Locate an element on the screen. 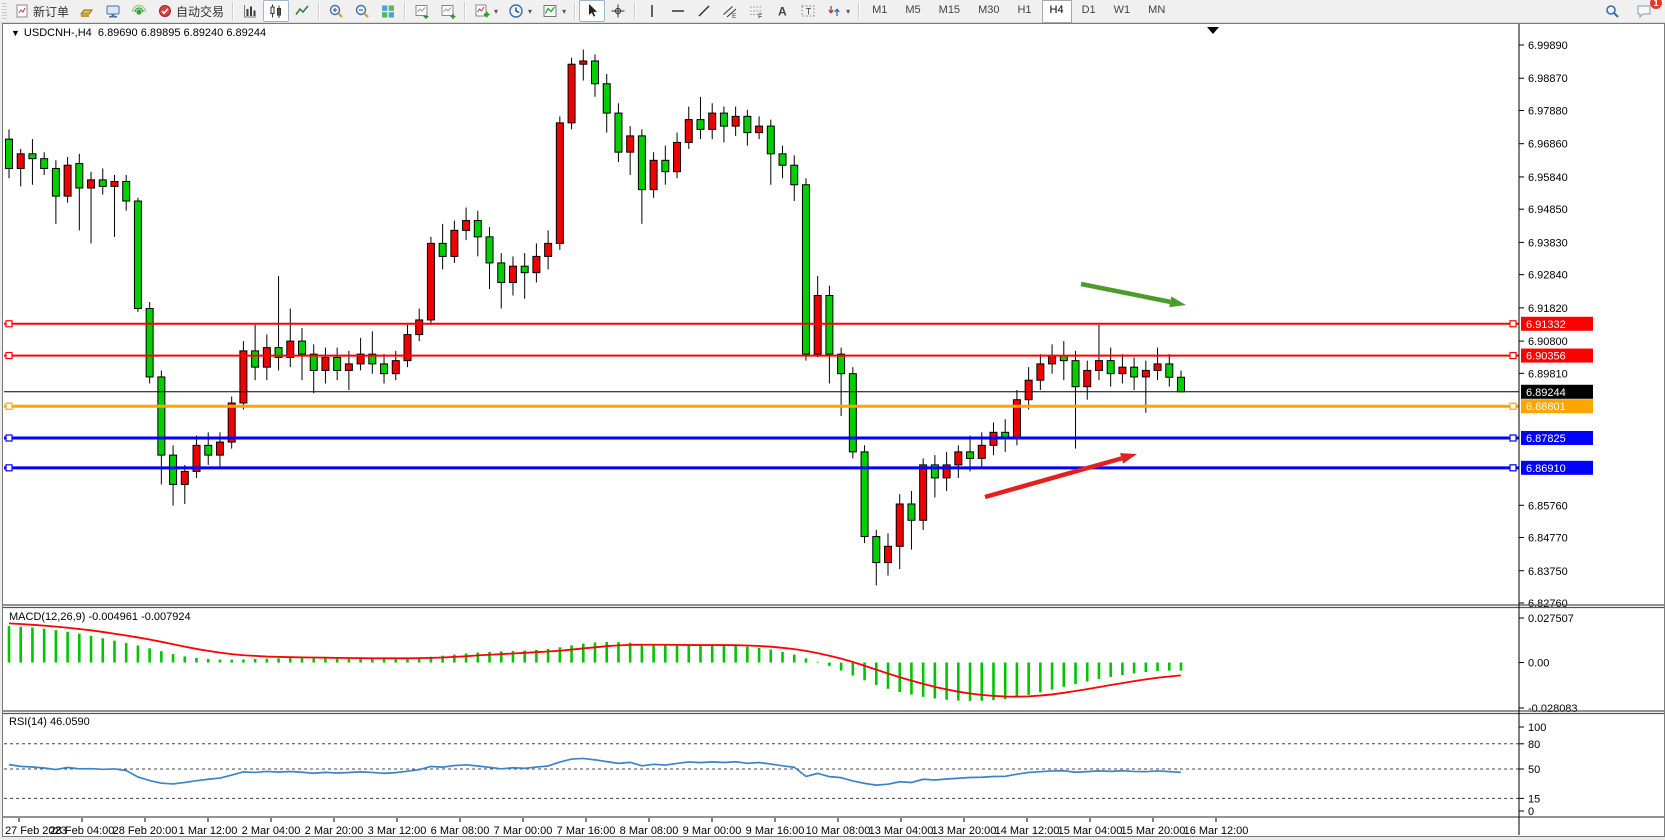  timeframe-w1-button: W1 is located at coordinates (1122, 9).